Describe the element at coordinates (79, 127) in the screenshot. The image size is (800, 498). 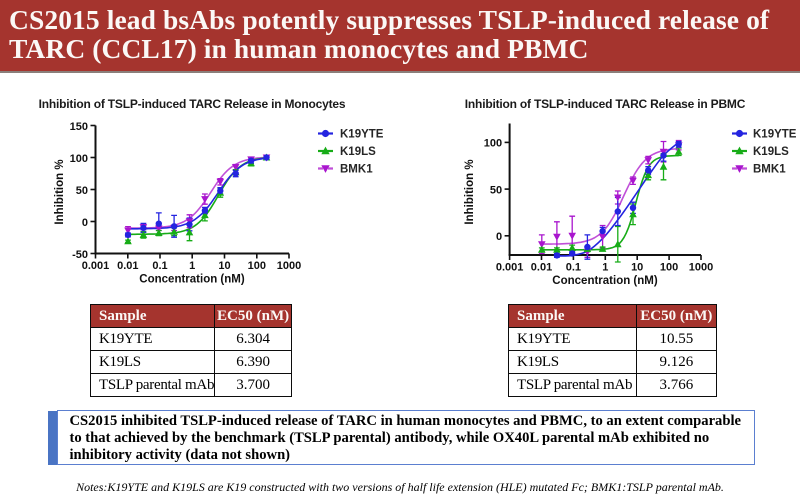
I see `svg-text: 150` at that location.